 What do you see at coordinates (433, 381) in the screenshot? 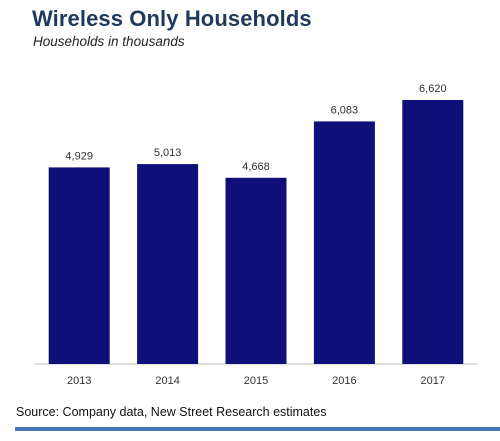
I see `x-tick-label-2017: 2017` at bounding box center [433, 381].